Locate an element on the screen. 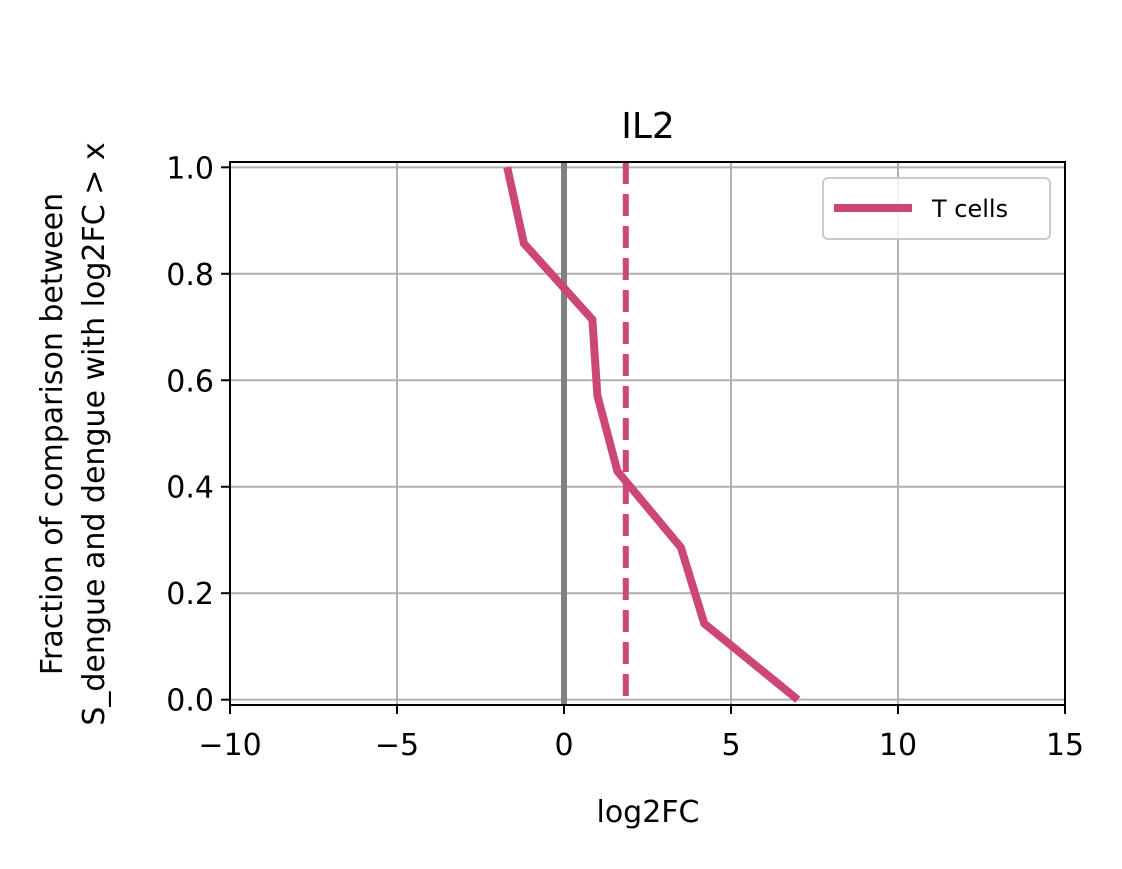  x-tick-label-5: 15 is located at coordinates (1065, 745).